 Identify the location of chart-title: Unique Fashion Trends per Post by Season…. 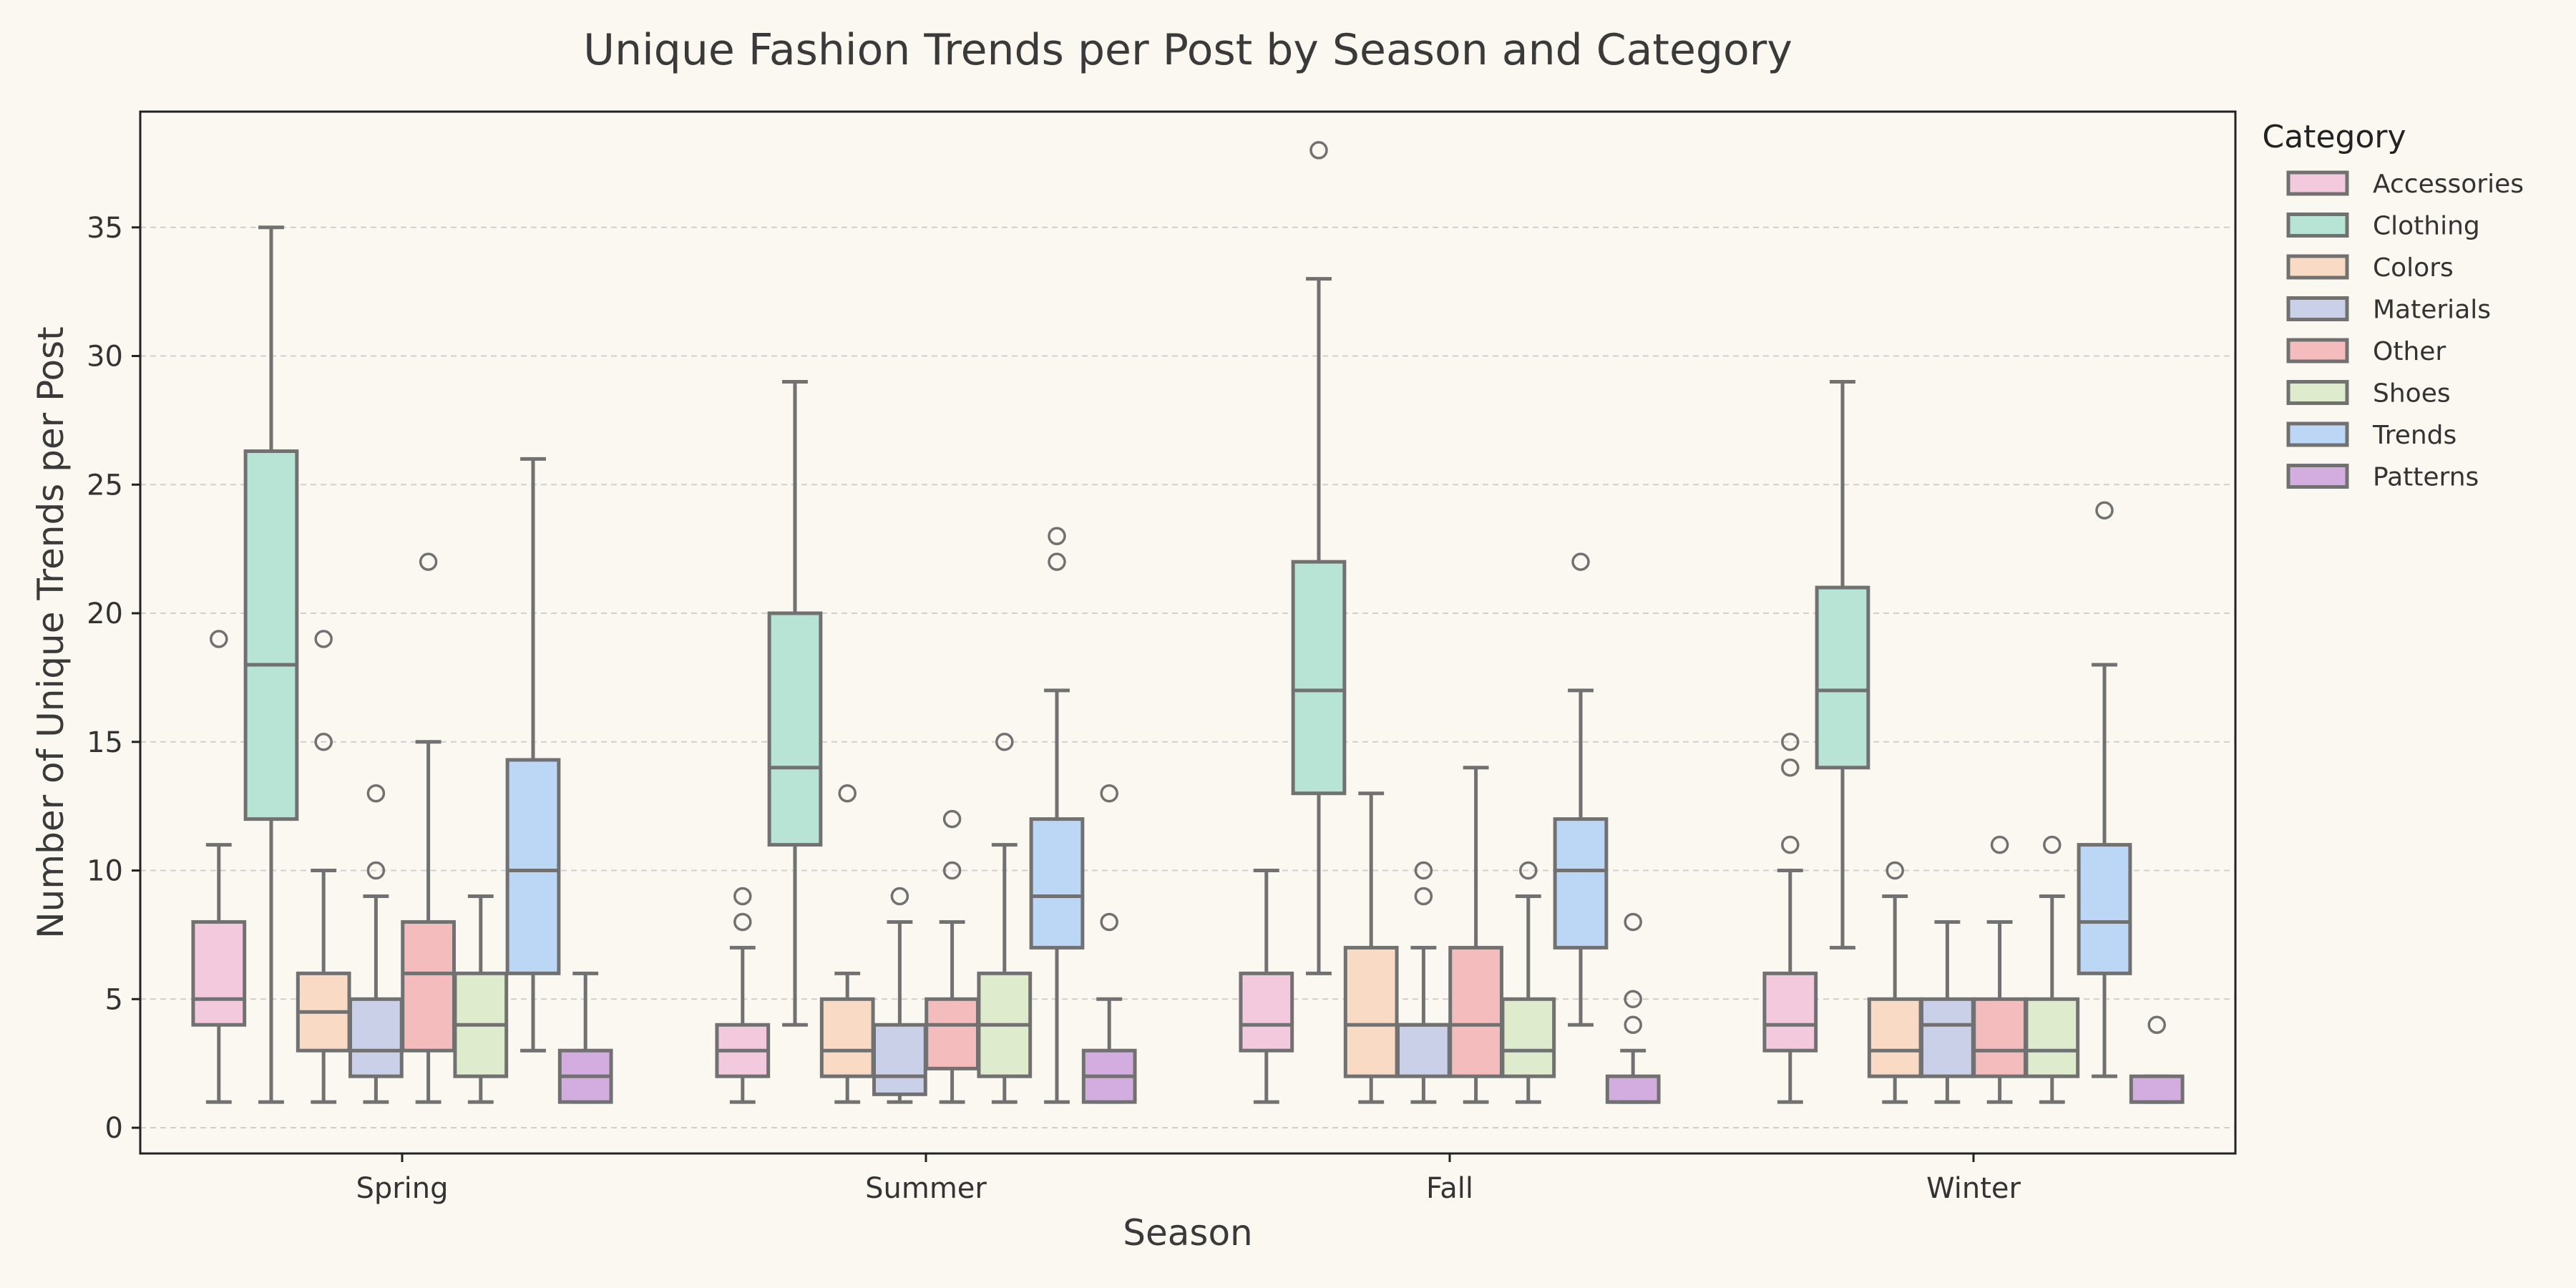
(1187, 50).